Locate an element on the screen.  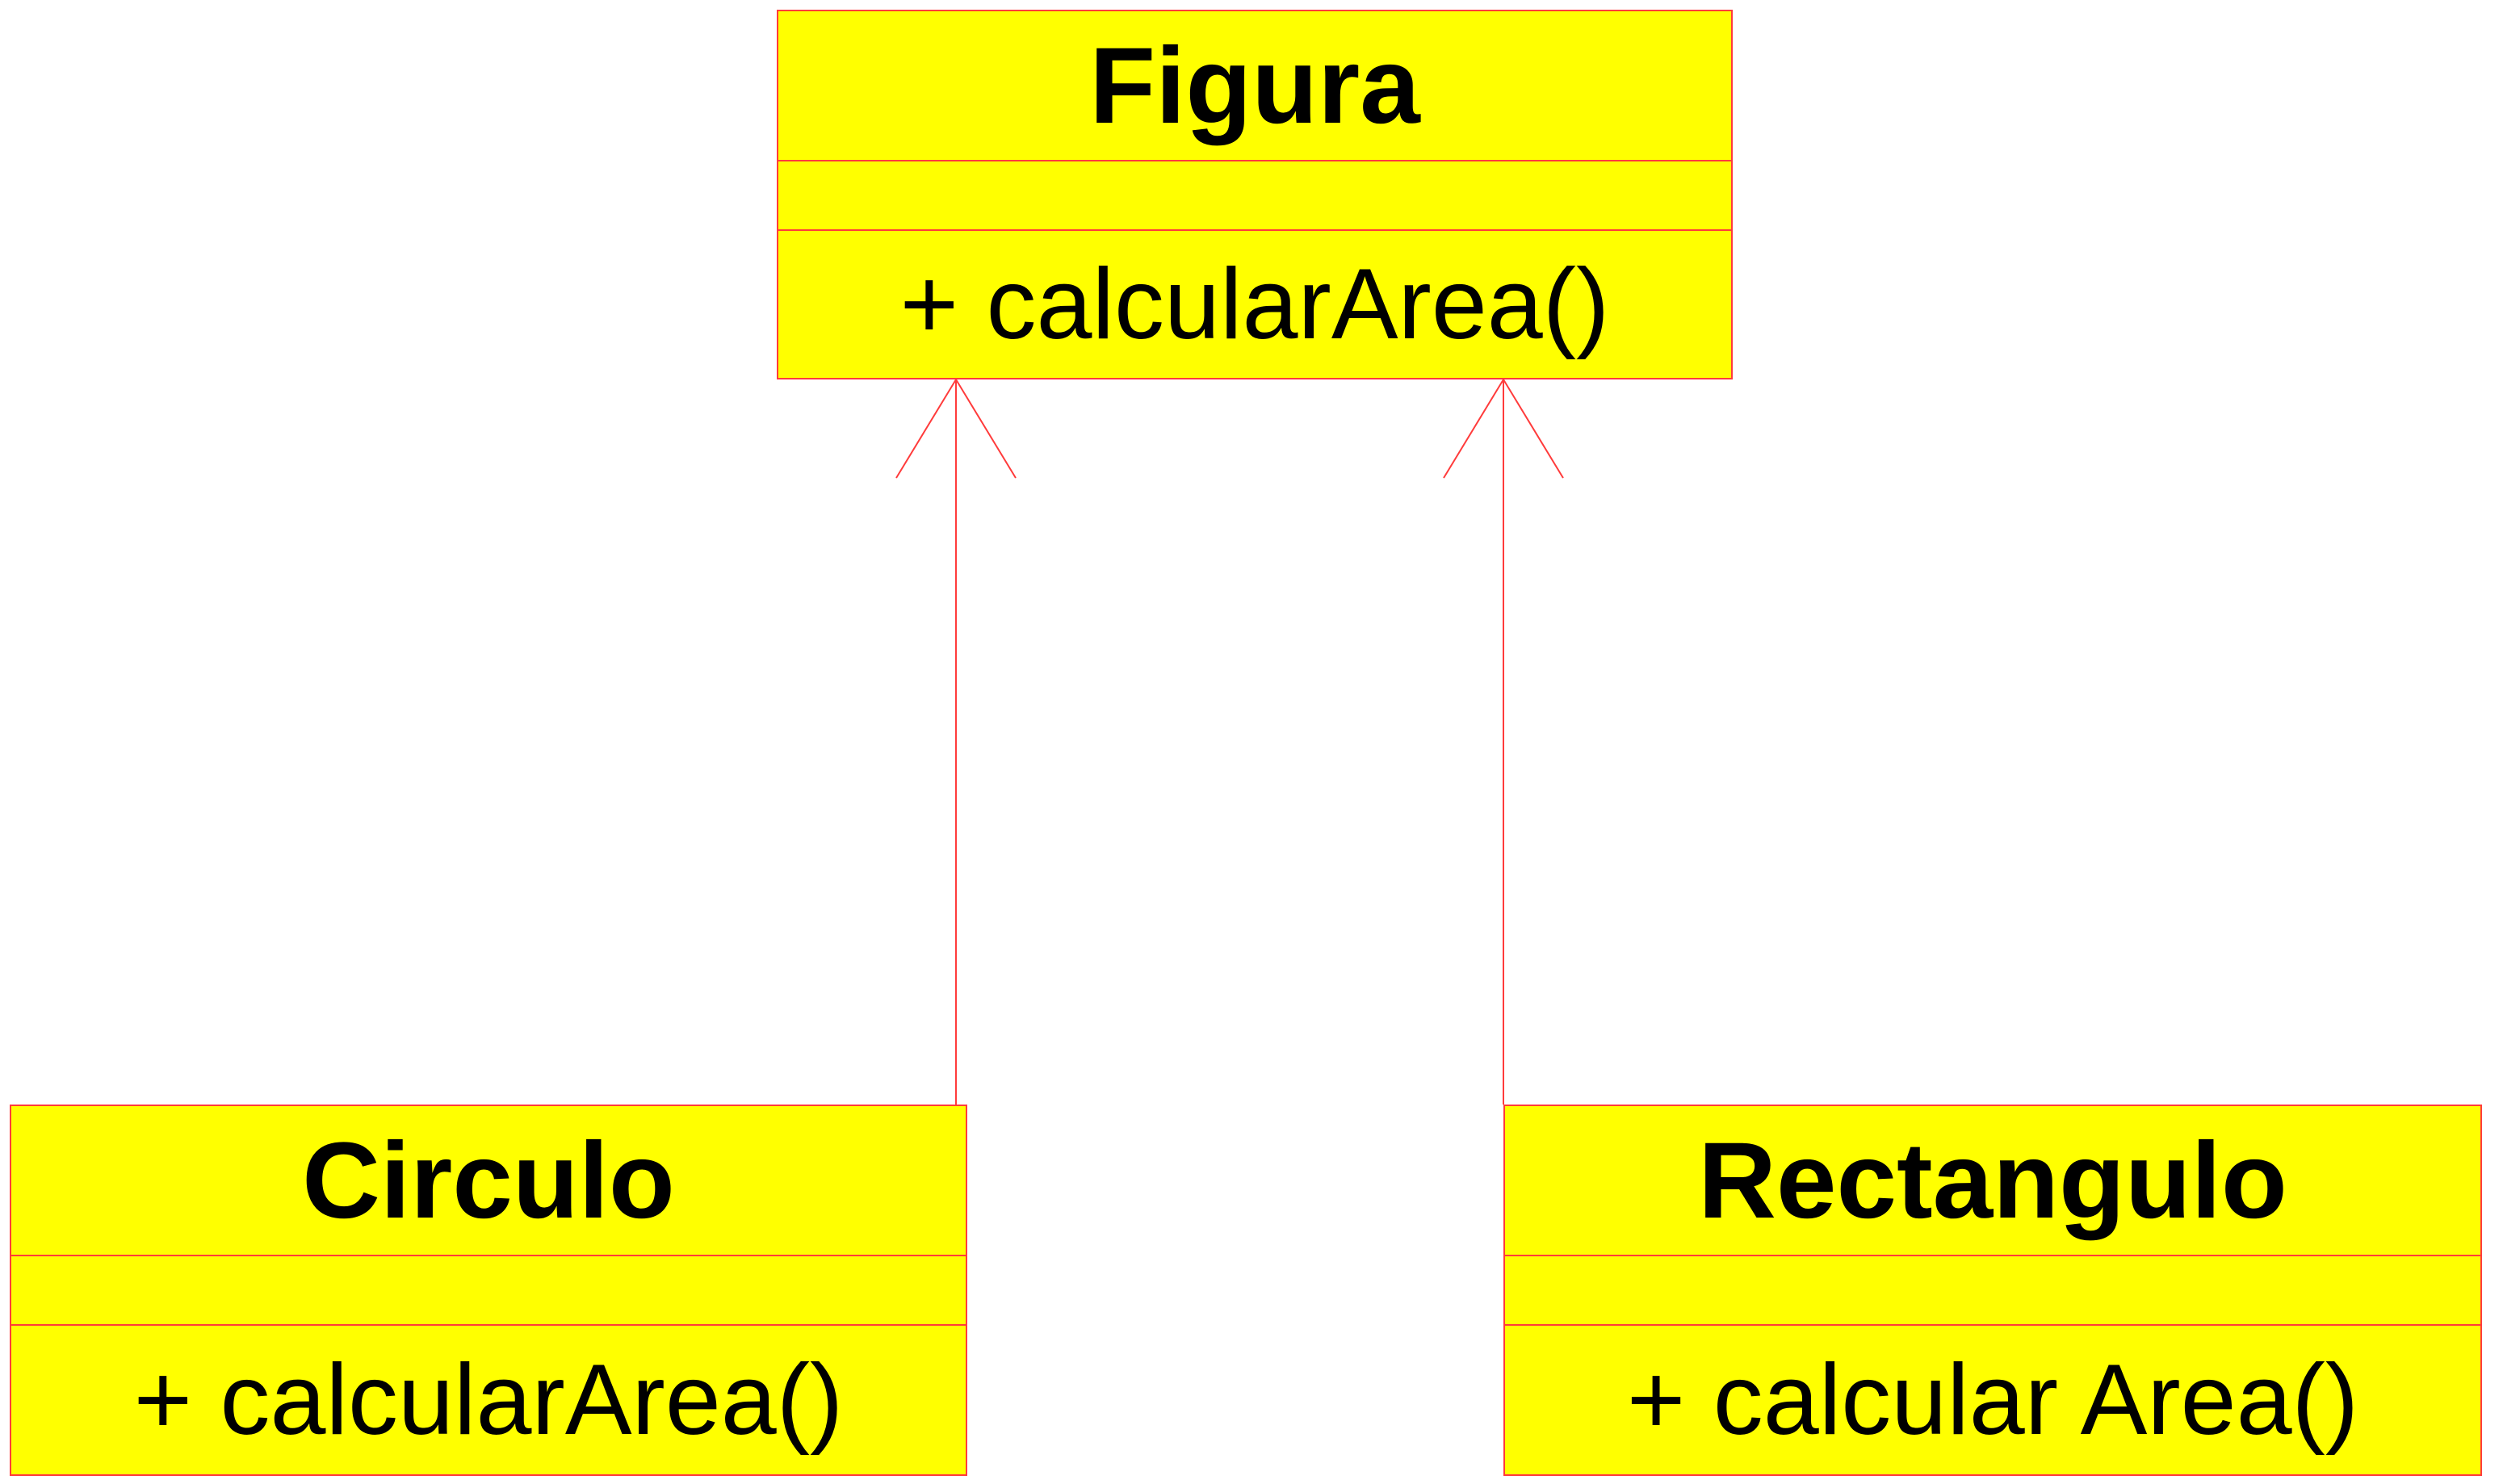
generalization-rectangulo-to-figura is located at coordinates (1503, 741).